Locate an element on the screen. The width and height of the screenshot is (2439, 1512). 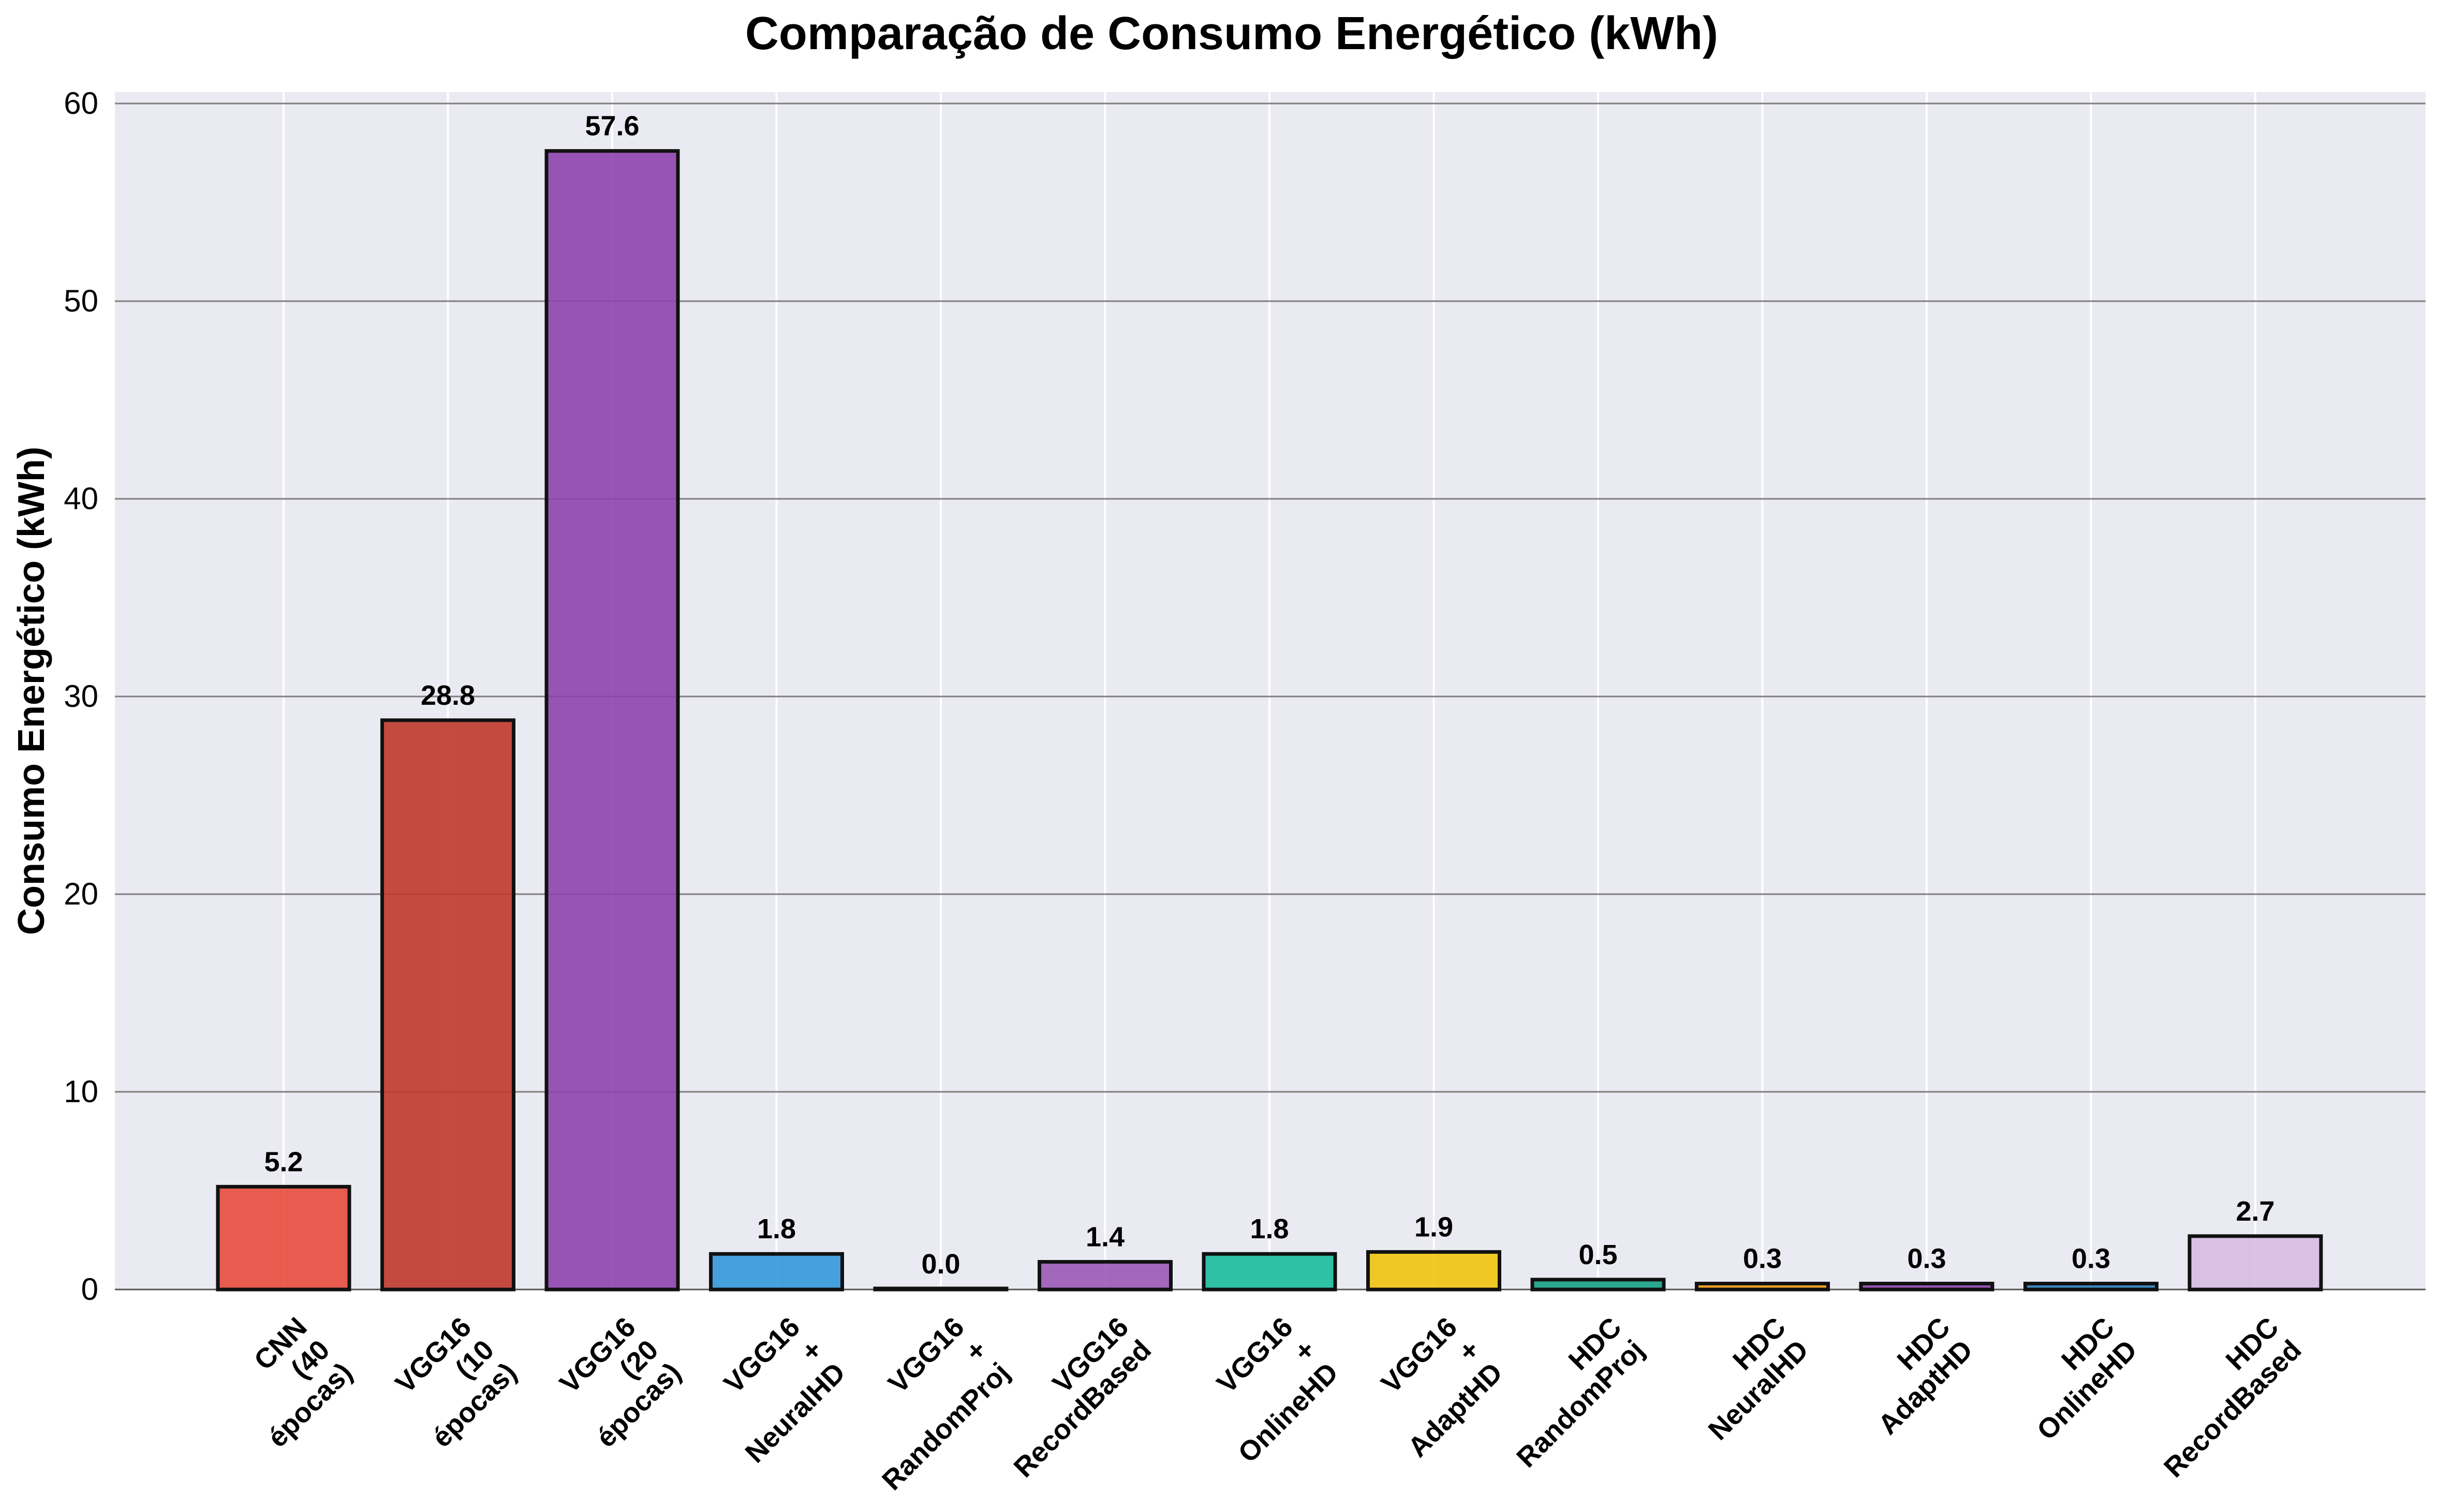
data-label: 57.6 is located at coordinates (612, 126).